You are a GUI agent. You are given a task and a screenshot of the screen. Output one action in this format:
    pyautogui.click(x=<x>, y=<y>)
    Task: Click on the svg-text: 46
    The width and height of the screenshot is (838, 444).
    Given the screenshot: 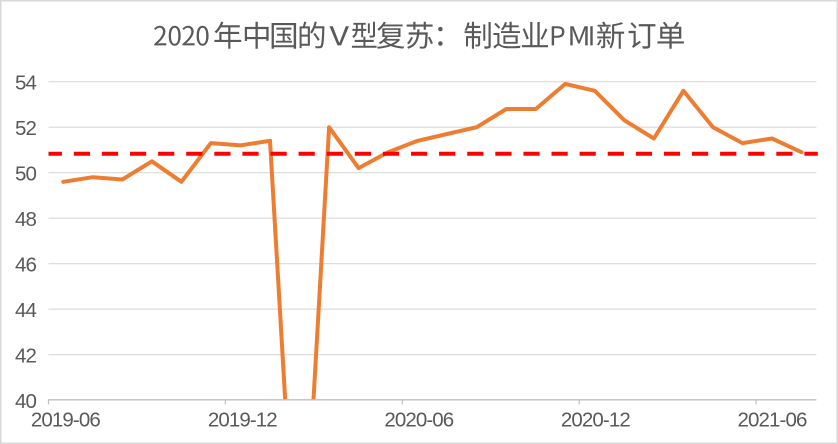 What is the action you would take?
    pyautogui.click(x=26, y=264)
    